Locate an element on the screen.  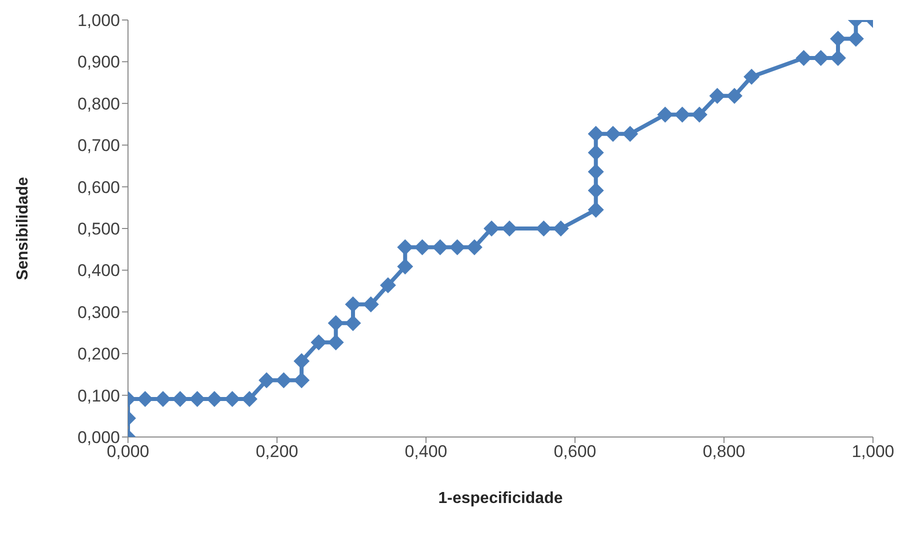
x-tick-label: 0,400 is located at coordinates (426, 452).